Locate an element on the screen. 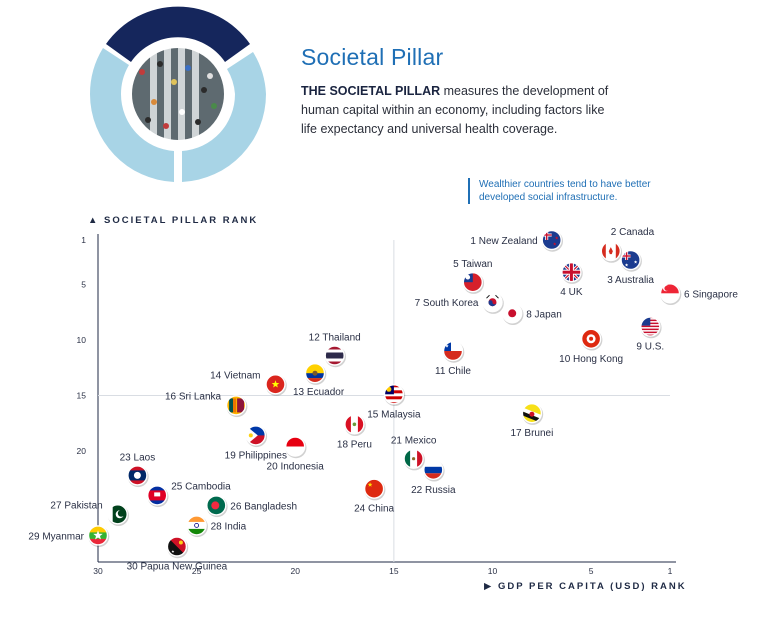 Image resolution: width=768 pixels, height=628 pixels. y-tick-label: 5 is located at coordinates (83, 284).